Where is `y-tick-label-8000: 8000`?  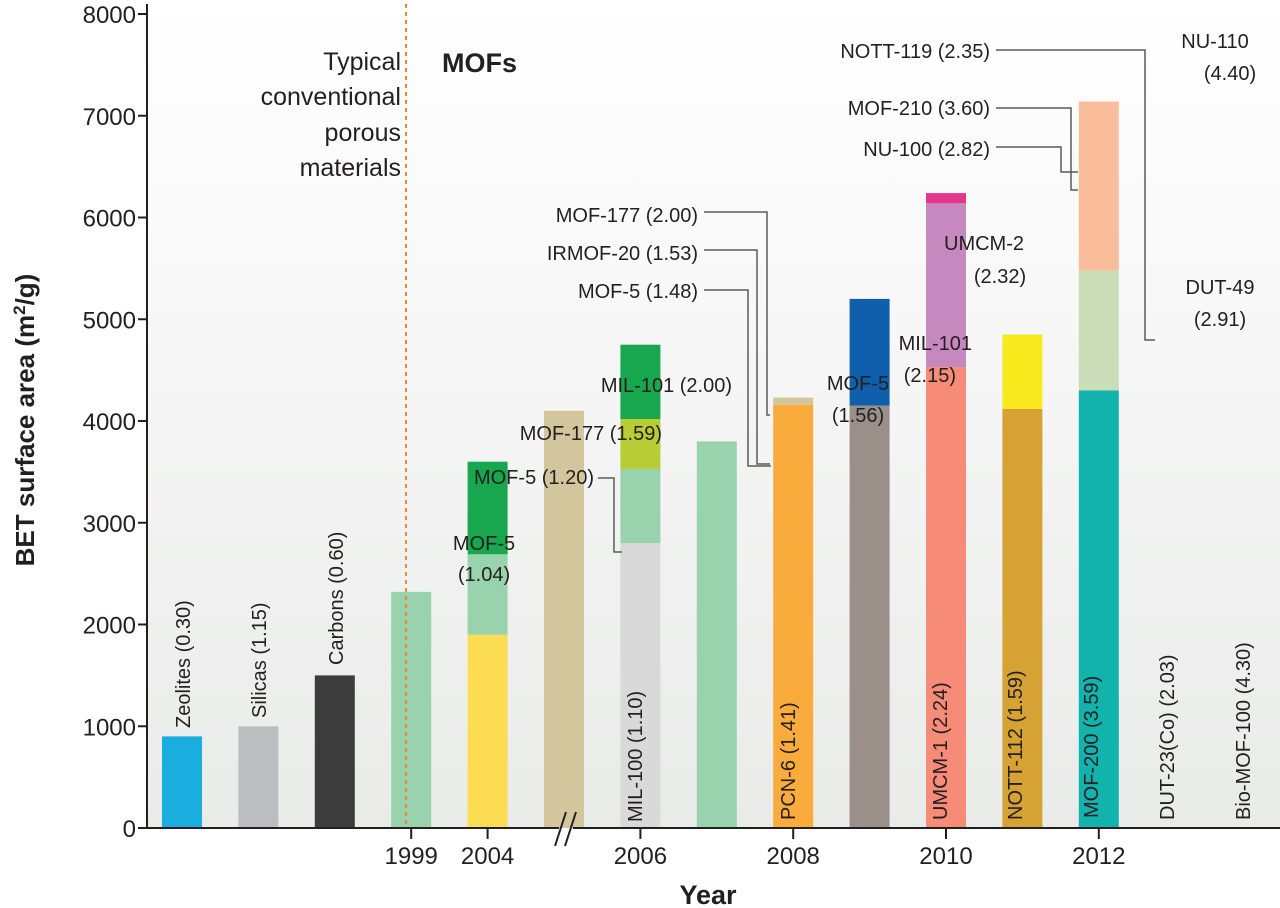
y-tick-label-8000: 8000 is located at coordinates (109, 15).